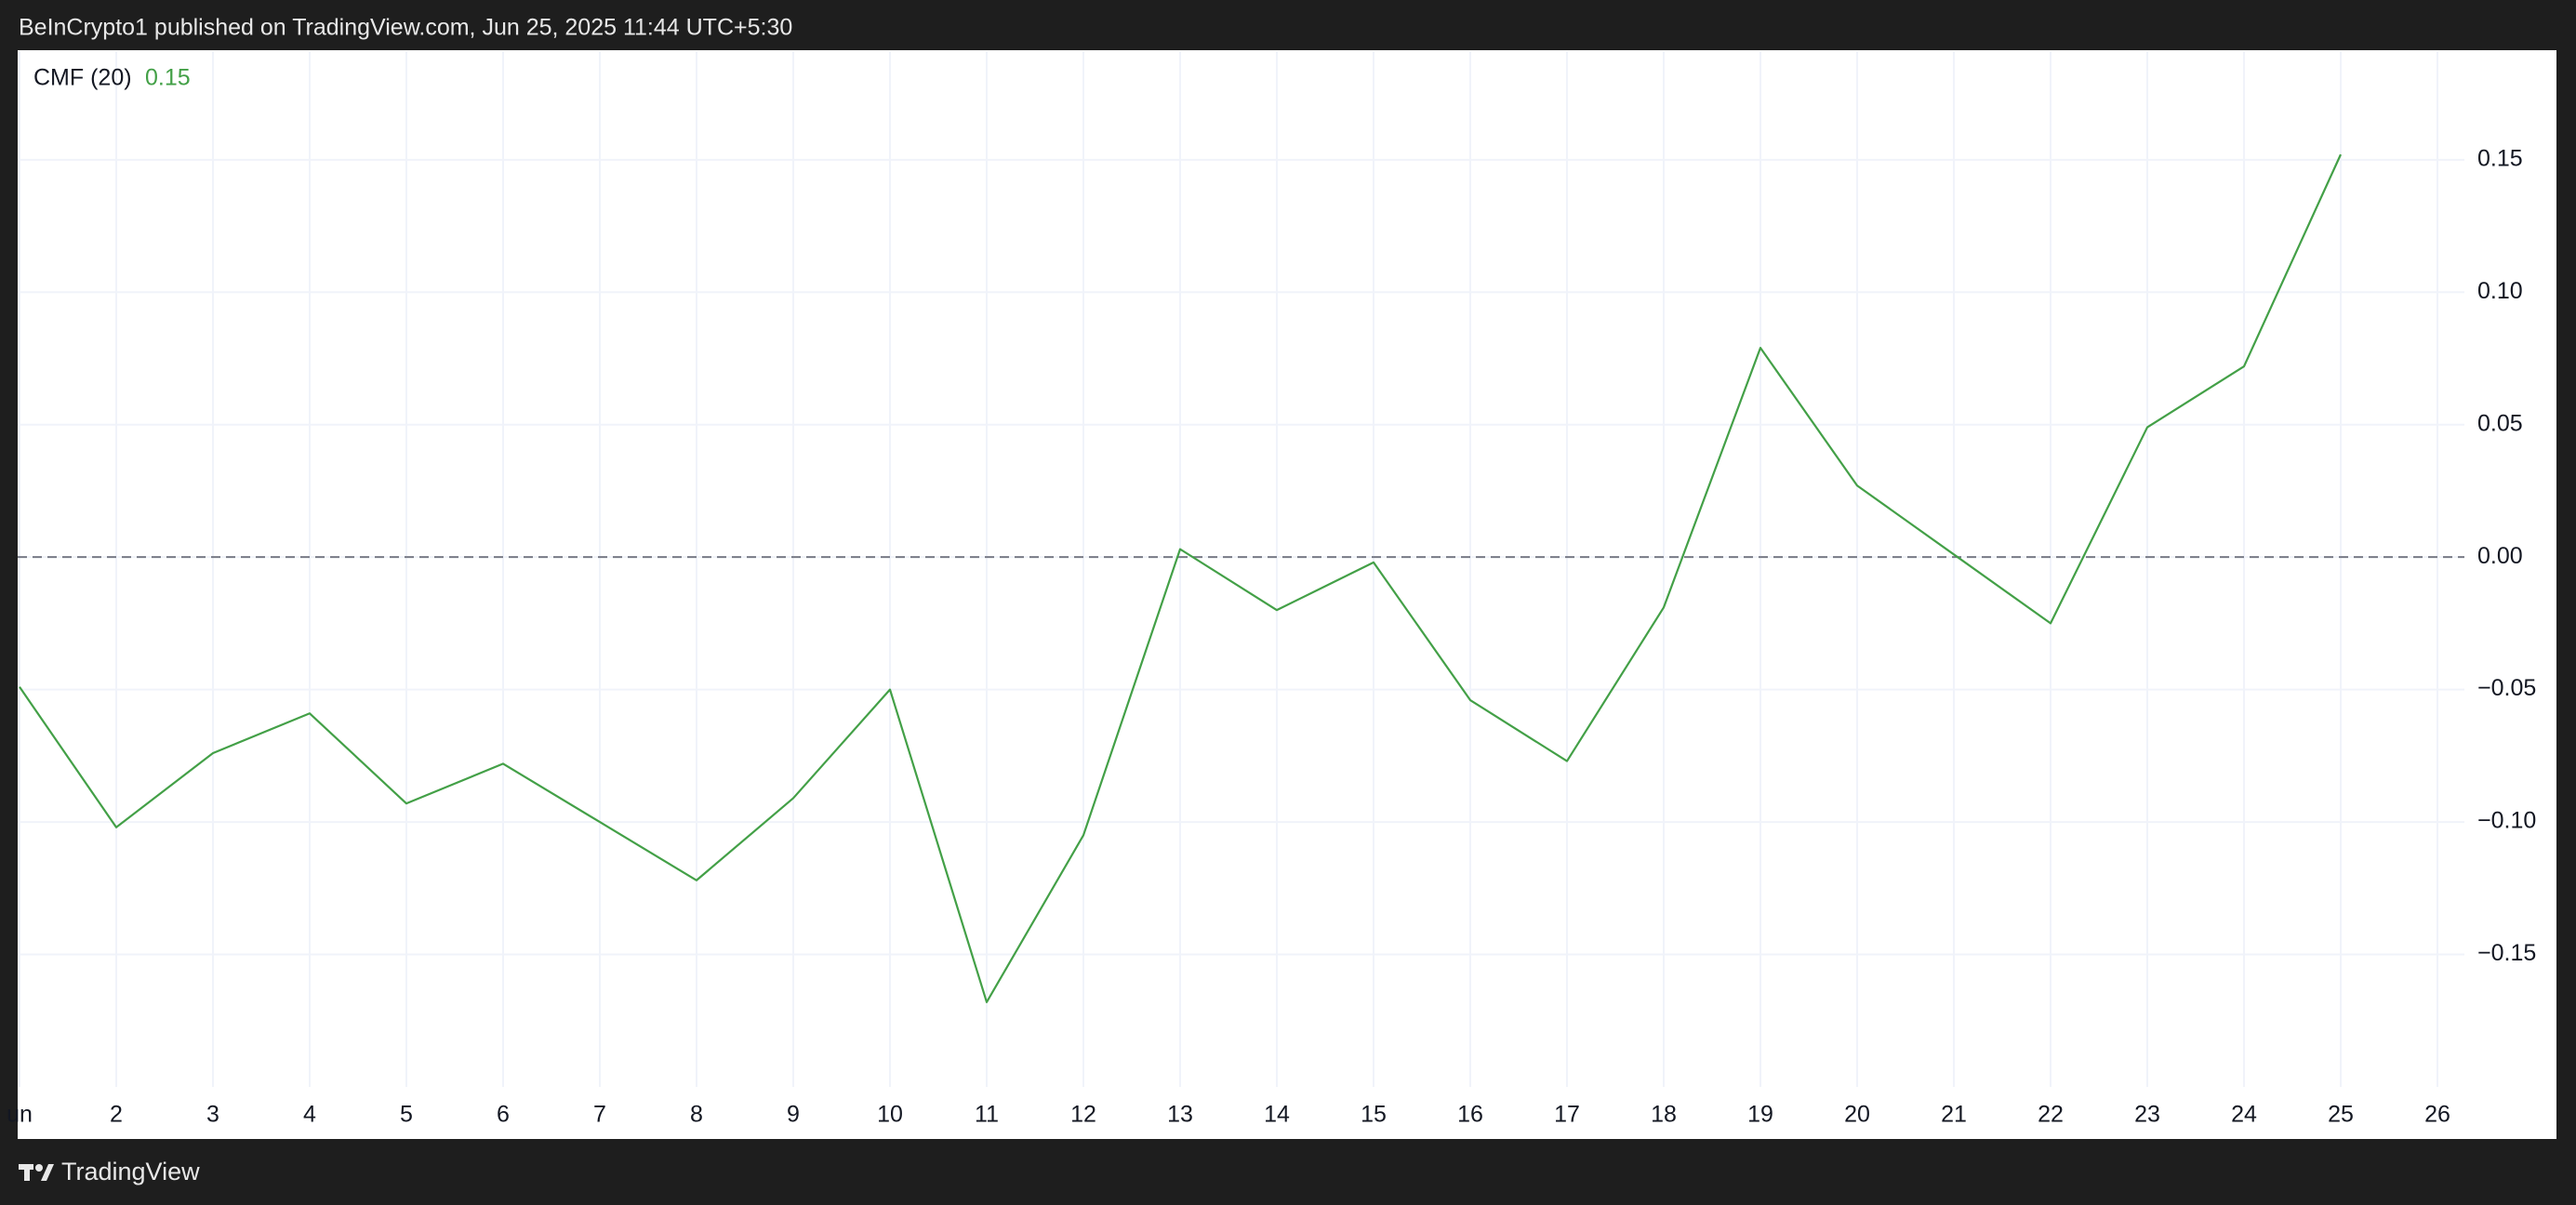 Image resolution: width=2576 pixels, height=1205 pixels. What do you see at coordinates (1470, 1115) in the screenshot?
I see `x-tick-label: 16` at bounding box center [1470, 1115].